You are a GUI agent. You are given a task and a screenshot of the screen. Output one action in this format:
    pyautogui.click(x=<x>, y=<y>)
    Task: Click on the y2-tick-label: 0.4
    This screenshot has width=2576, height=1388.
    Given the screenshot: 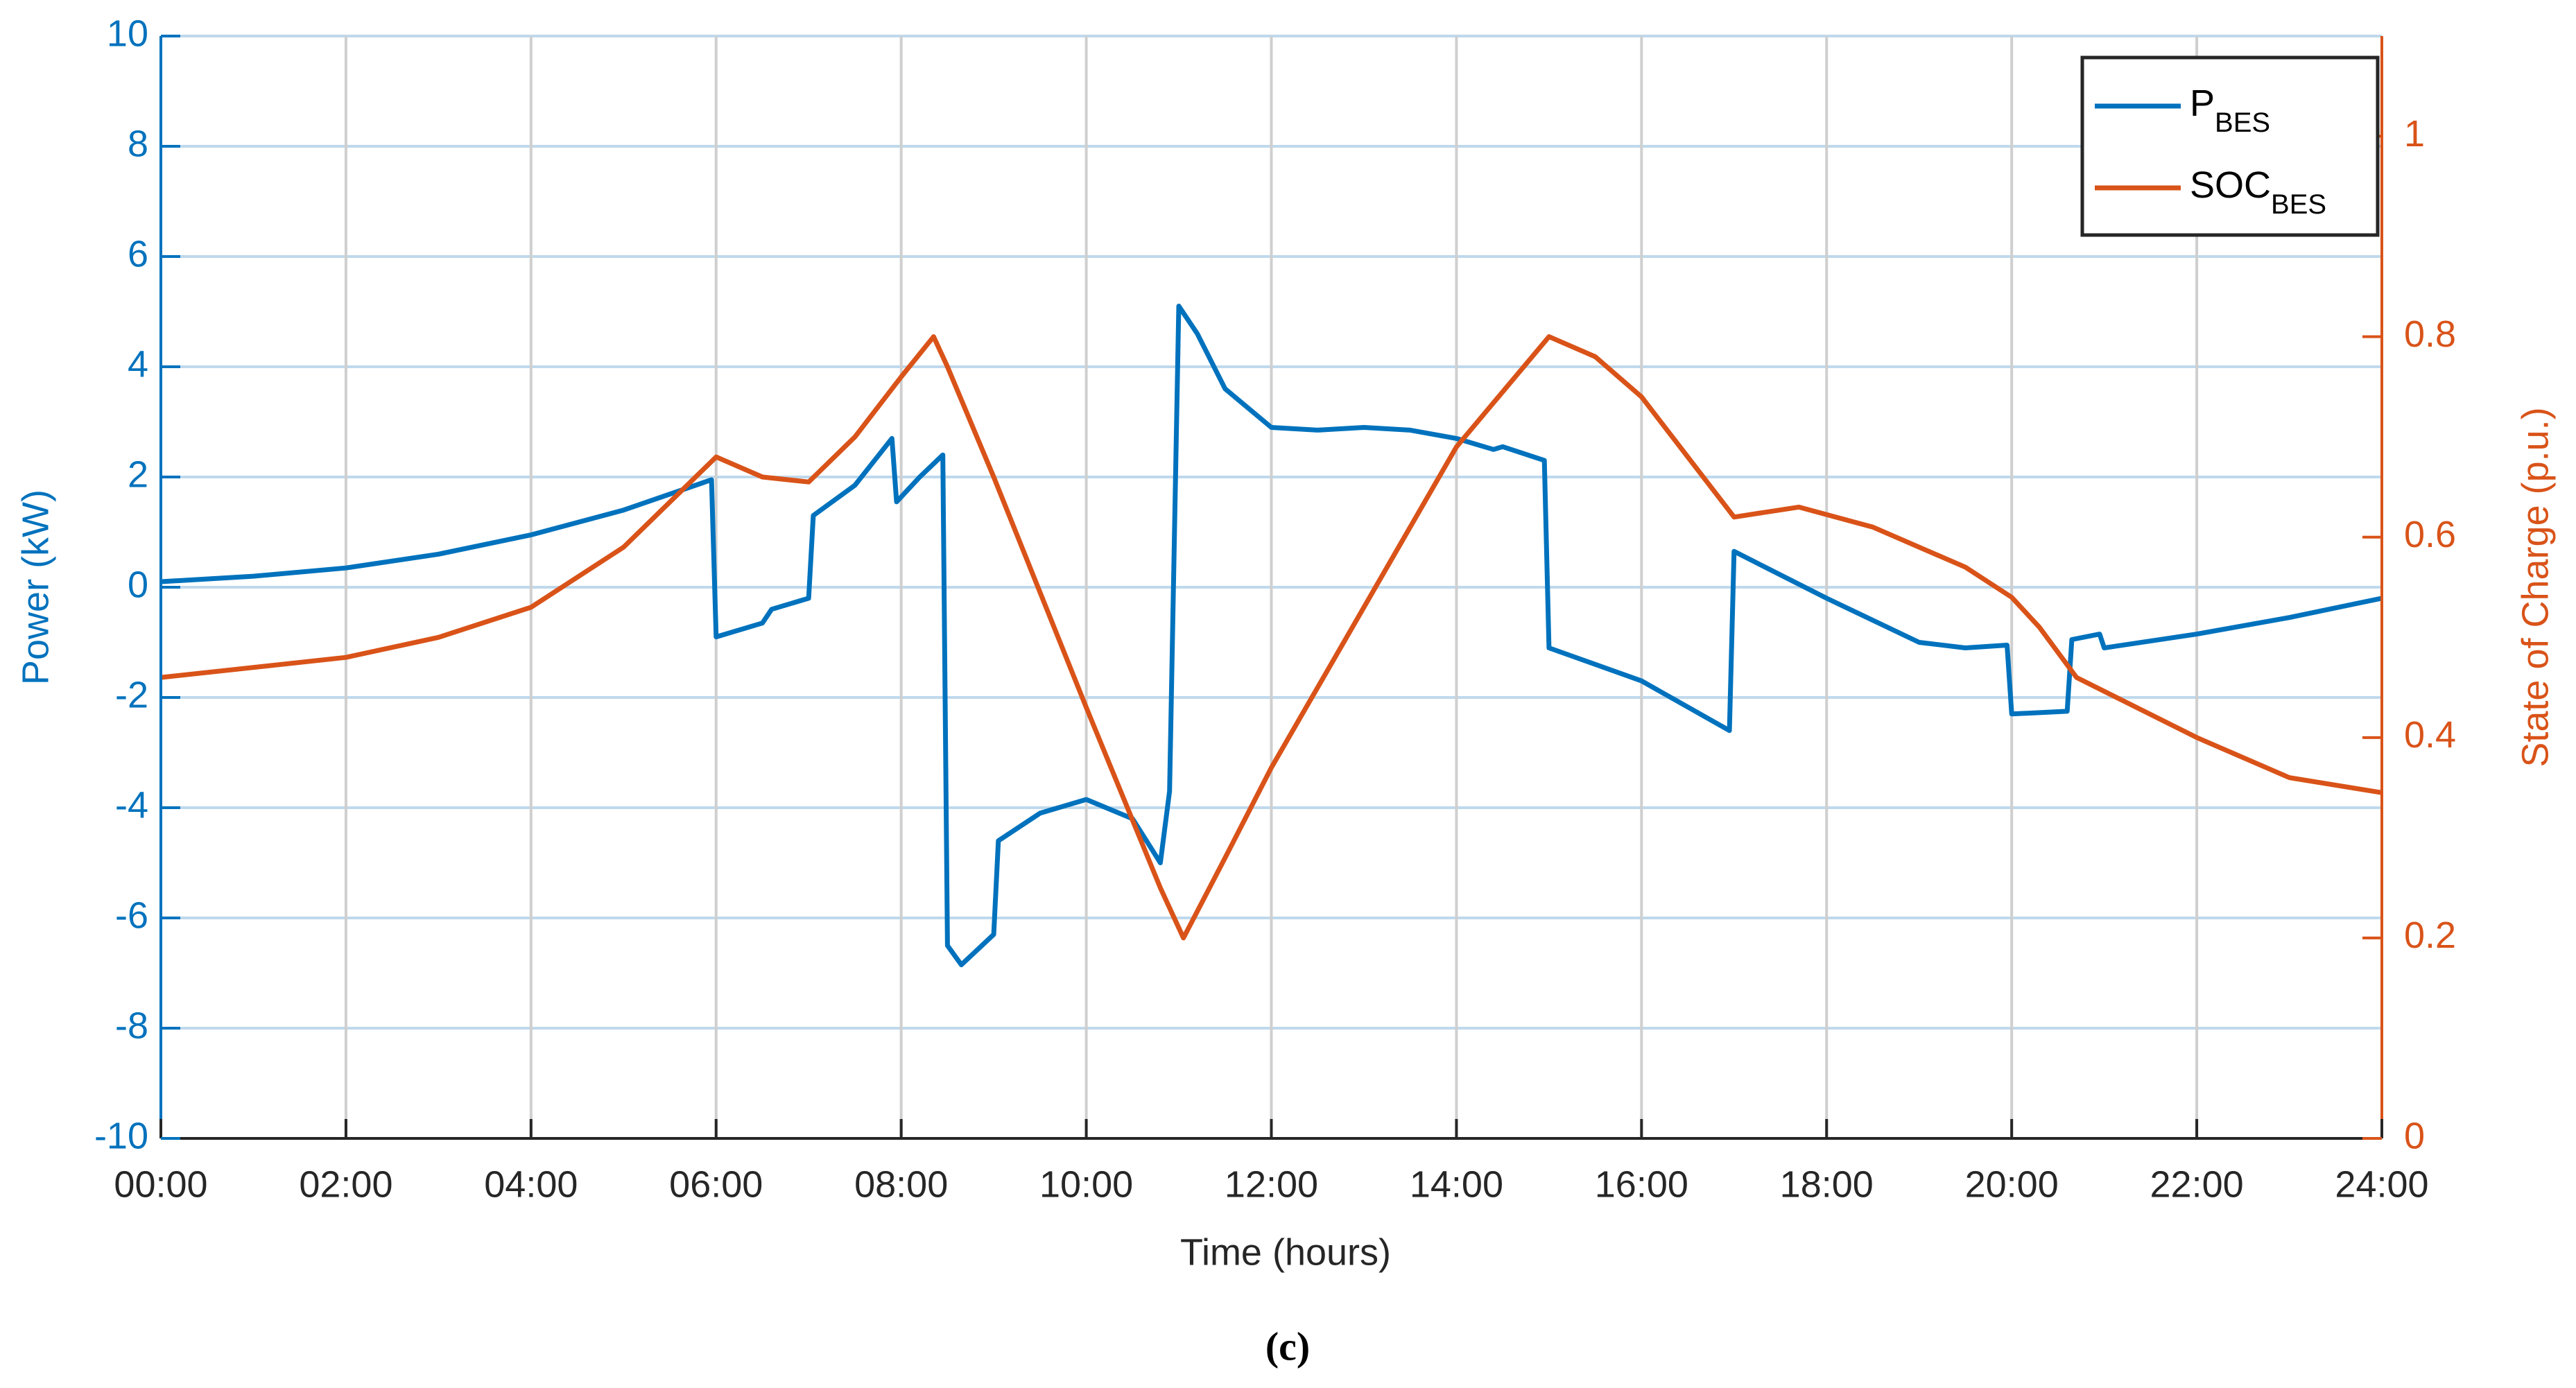 What is the action you would take?
    pyautogui.click(x=2430, y=735)
    